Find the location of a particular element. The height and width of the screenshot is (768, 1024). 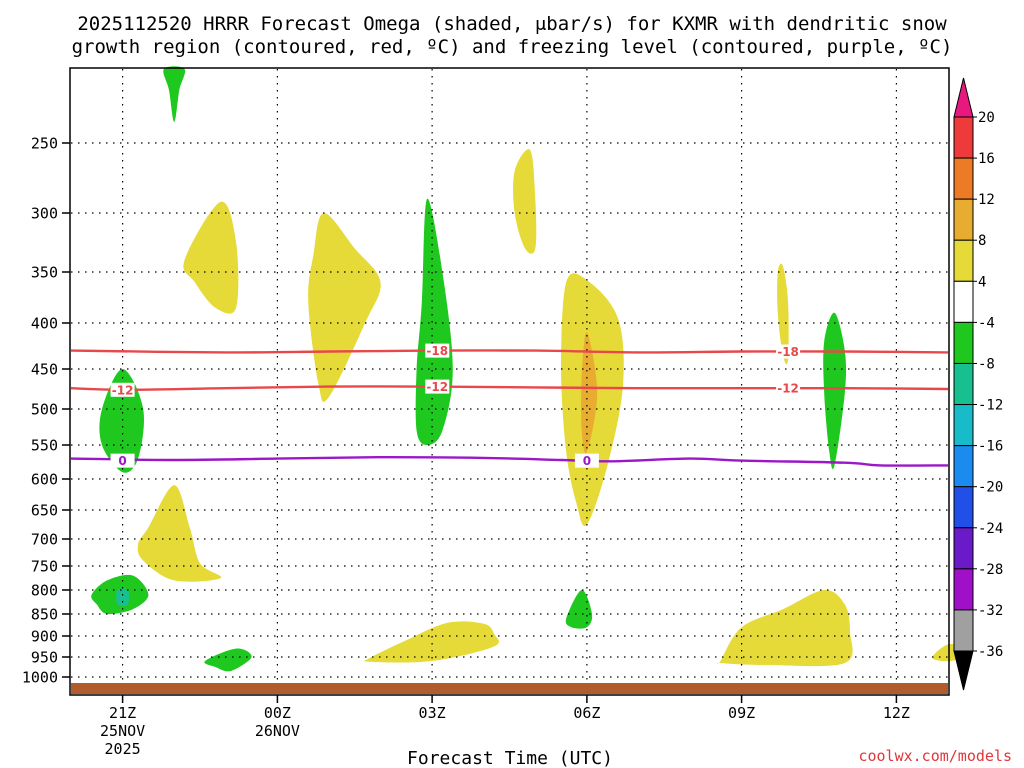

colorbar-label: 8 is located at coordinates (982, 241).